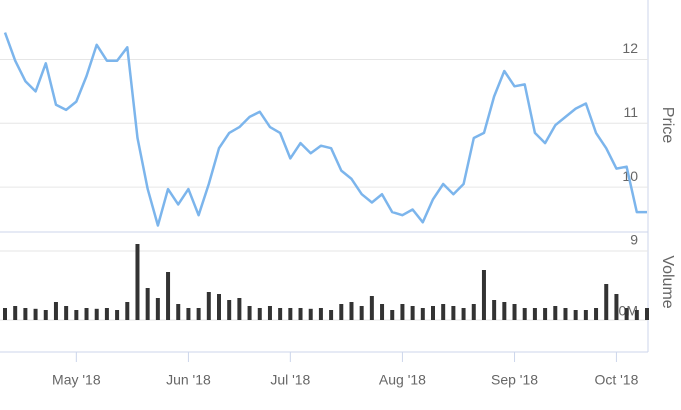 This screenshot has width=681, height=410. I want to click on y-tick-label: 9, so click(634, 240).